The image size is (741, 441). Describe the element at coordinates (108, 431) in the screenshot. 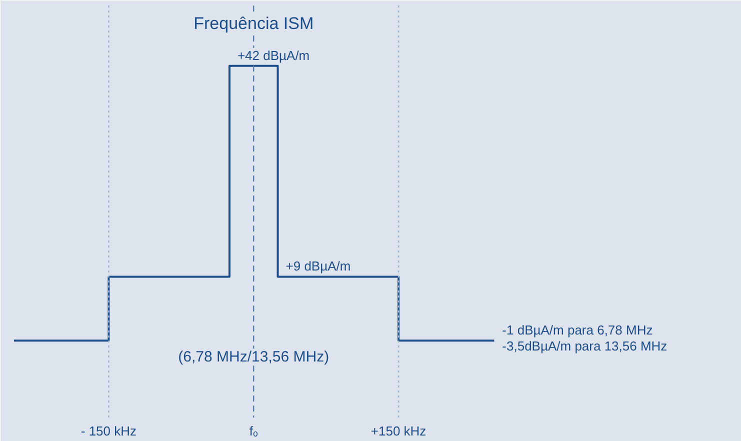

I see `x-tick-label: - 150 kHz` at that location.